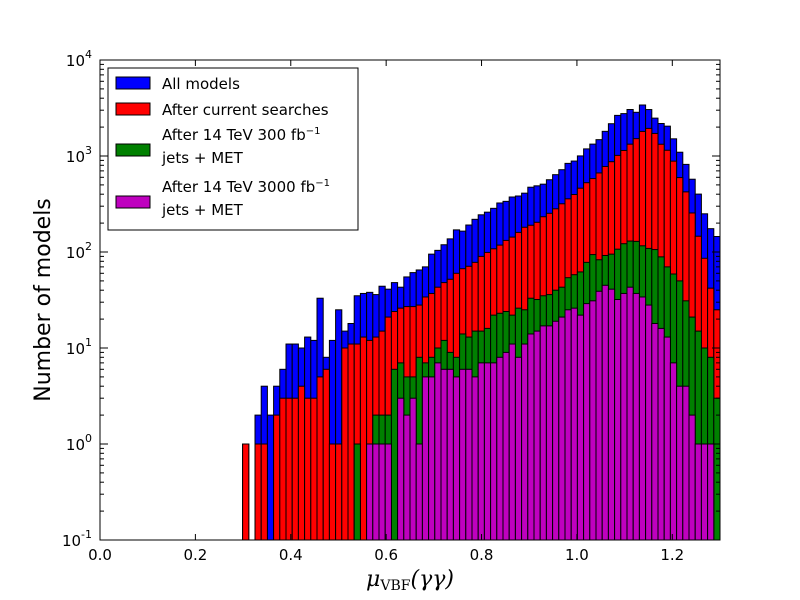 This screenshot has height=600, width=800. I want to click on y-tick-label: 10⁻¹, so click(77, 539).